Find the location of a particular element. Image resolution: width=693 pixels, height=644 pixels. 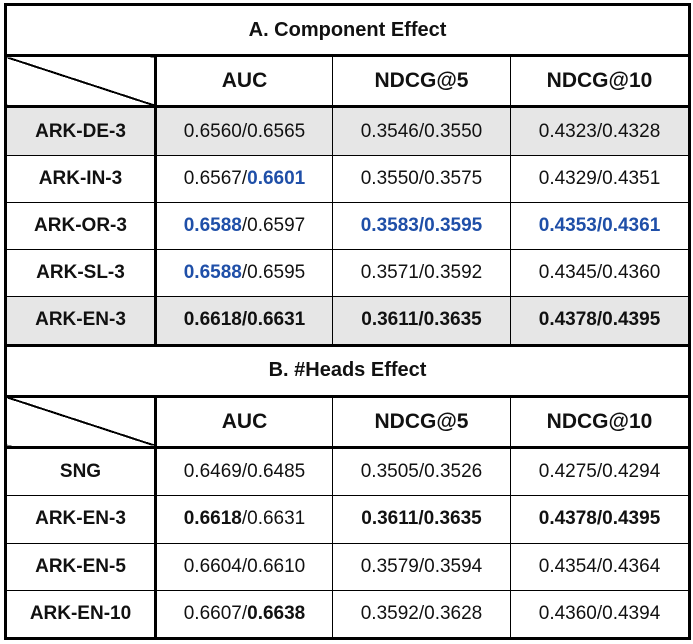

metric-value: 0.4353/0.4361 is located at coordinates (599, 226).